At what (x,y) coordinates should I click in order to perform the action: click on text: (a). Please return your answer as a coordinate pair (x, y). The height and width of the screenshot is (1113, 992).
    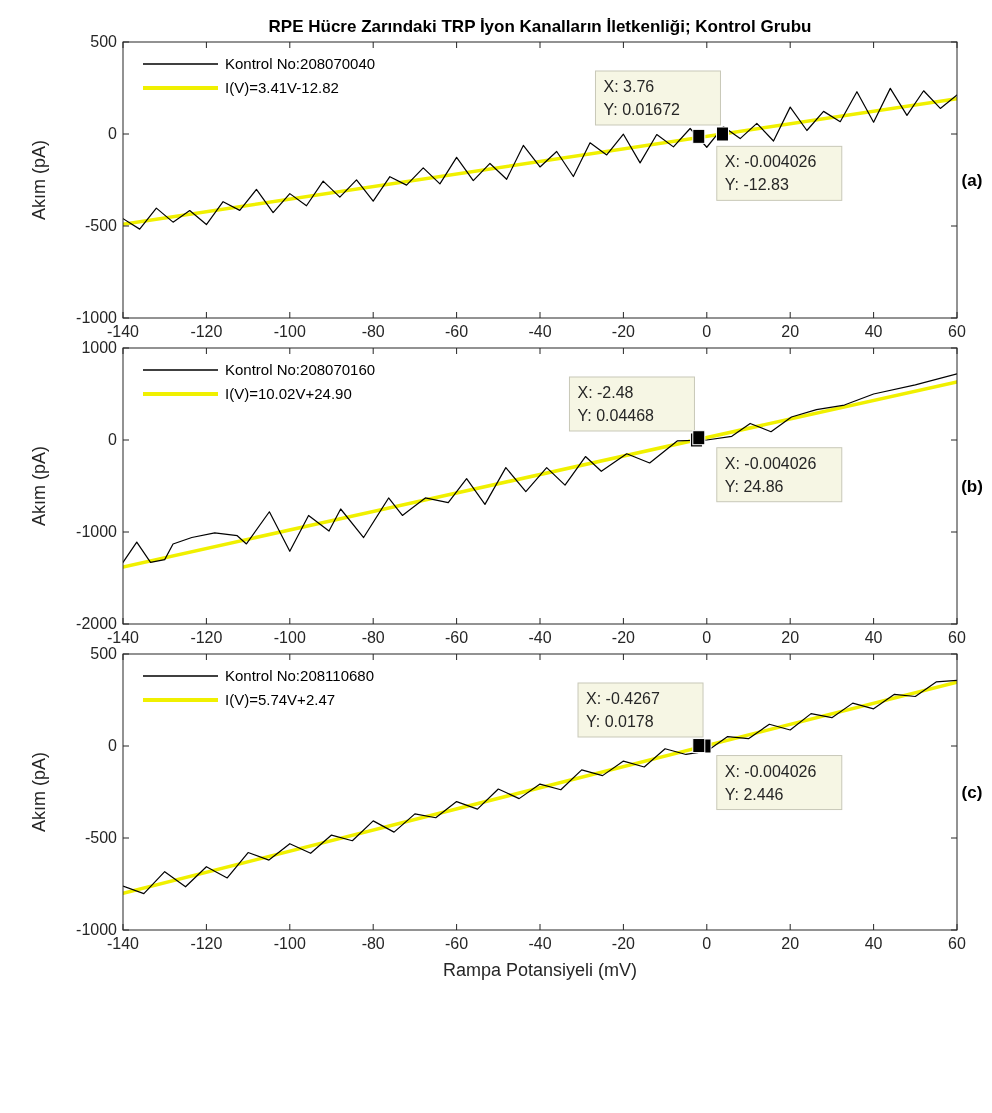
    Looking at the image, I should click on (972, 180).